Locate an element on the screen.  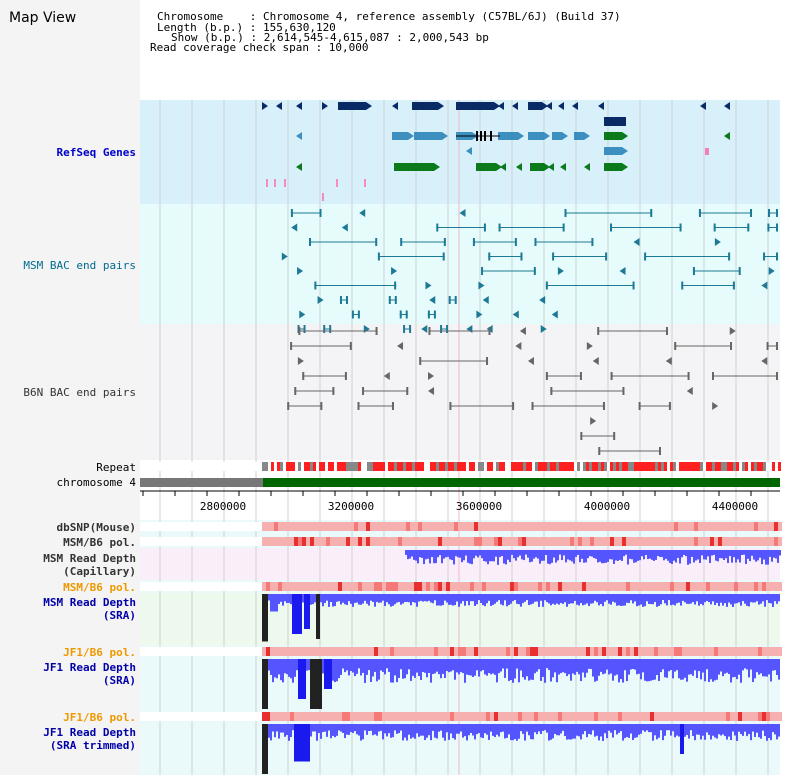
jf1-b6-pol-trimmed-label: JF1/B6 pol. is located at coordinates (99, 717).